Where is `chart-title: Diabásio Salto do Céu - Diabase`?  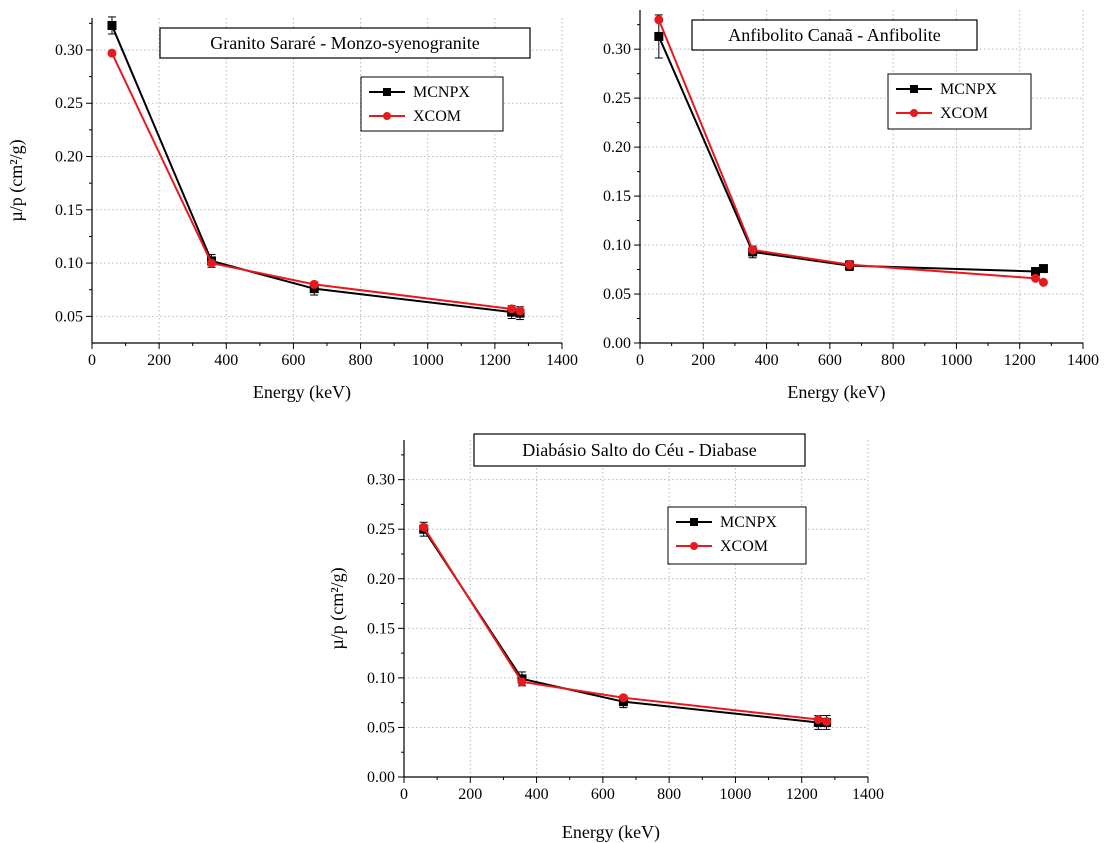
chart-title: Diabásio Salto do Céu - Diabase is located at coordinates (639, 450).